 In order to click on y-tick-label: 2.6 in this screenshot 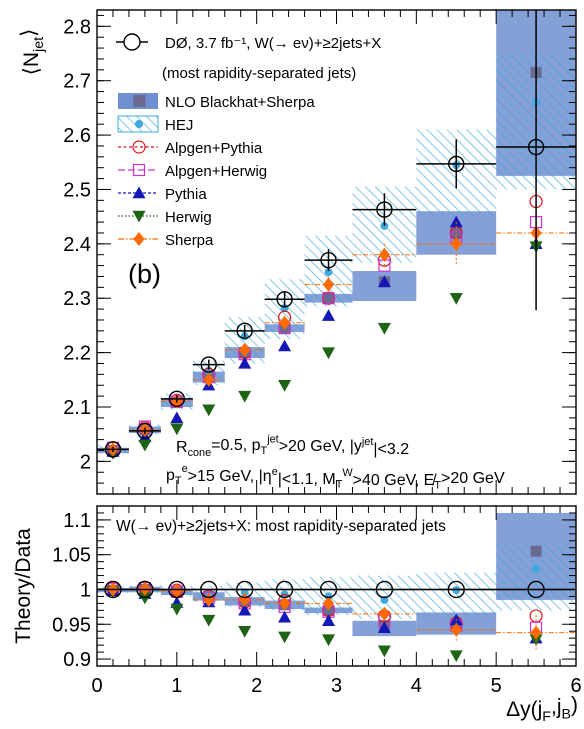, I will do `click(77, 136)`.